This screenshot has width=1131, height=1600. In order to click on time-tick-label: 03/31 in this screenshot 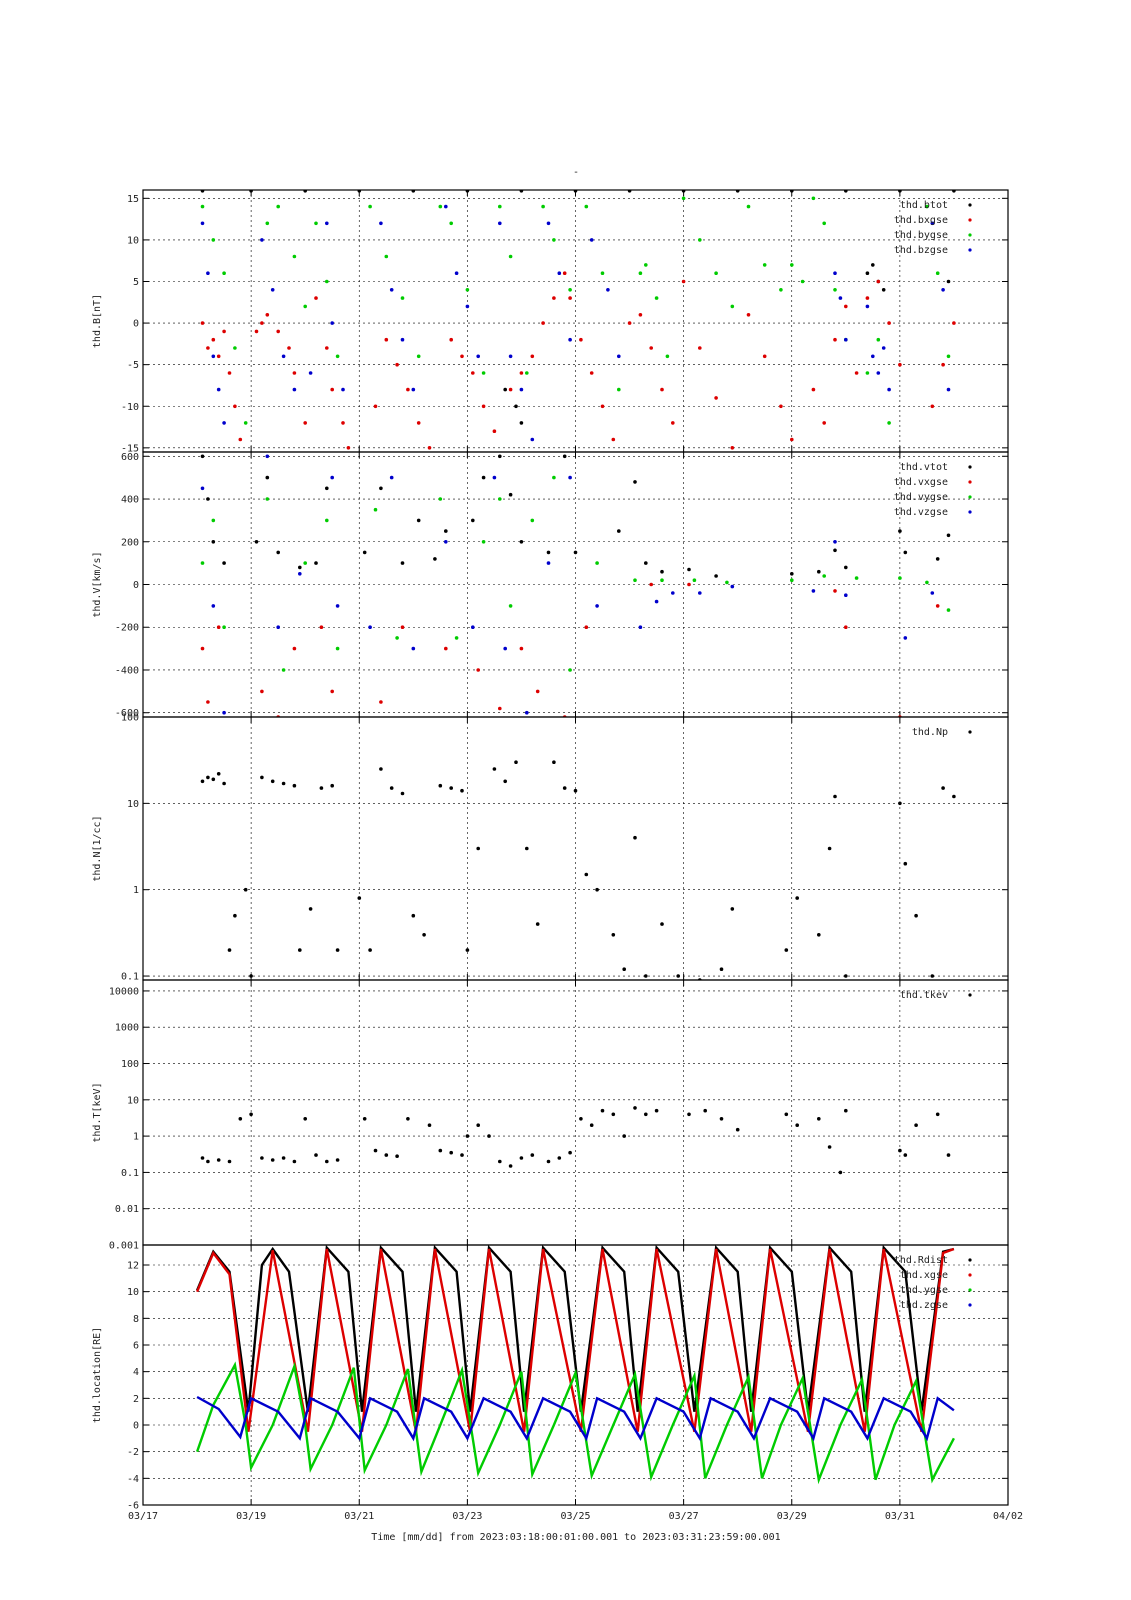, I will do `click(900, 1516)`.